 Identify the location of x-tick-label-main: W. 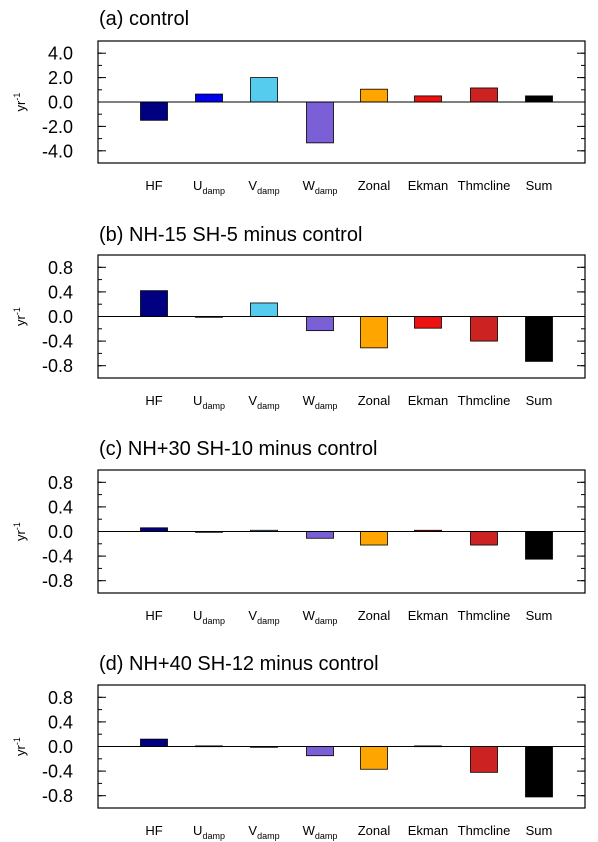
(309, 615).